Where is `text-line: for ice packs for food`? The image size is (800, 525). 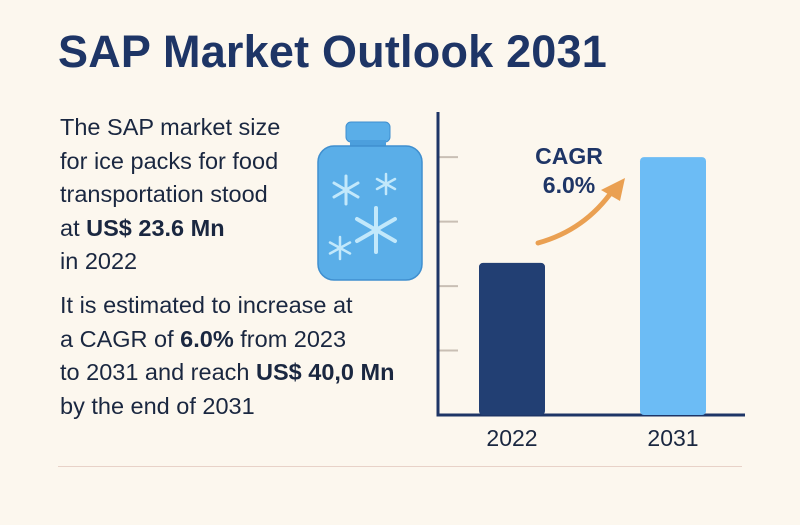 text-line: for ice packs for food is located at coordinates (170, 162).